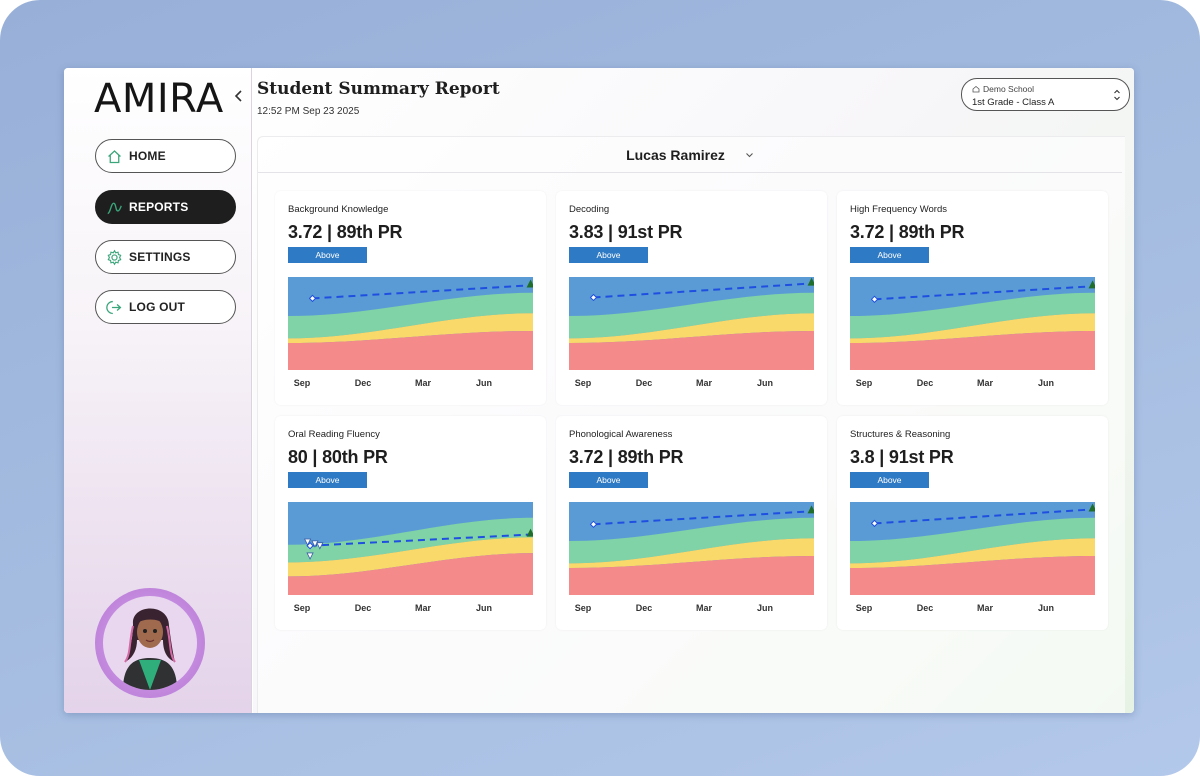  What do you see at coordinates (159, 99) in the screenshot?
I see `amira-logo: AMIRA` at bounding box center [159, 99].